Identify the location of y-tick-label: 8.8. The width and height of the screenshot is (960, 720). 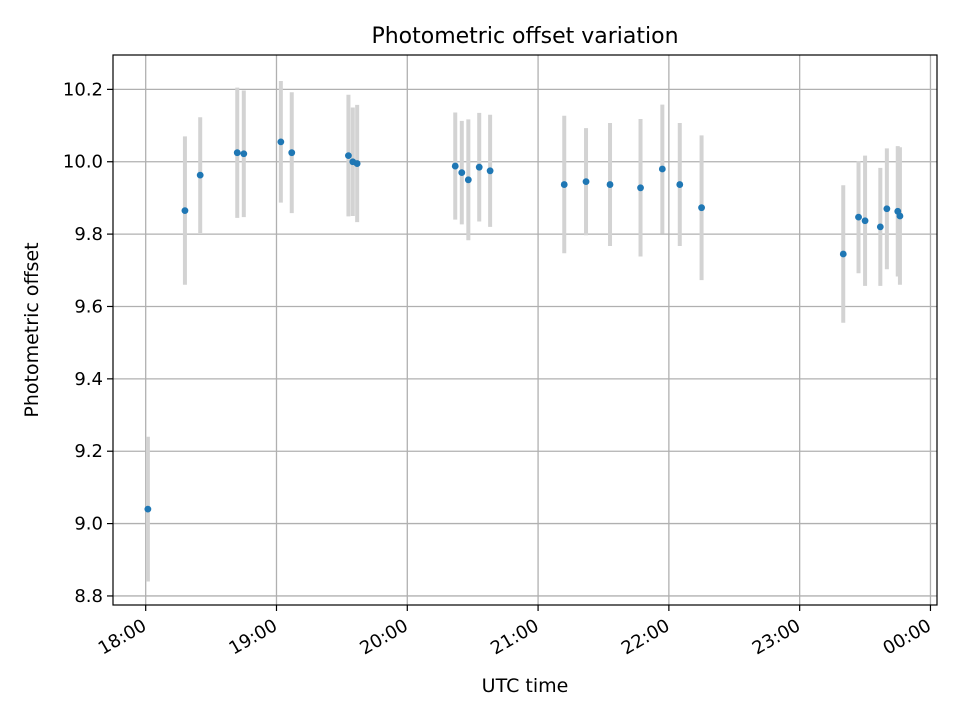
(88, 596).